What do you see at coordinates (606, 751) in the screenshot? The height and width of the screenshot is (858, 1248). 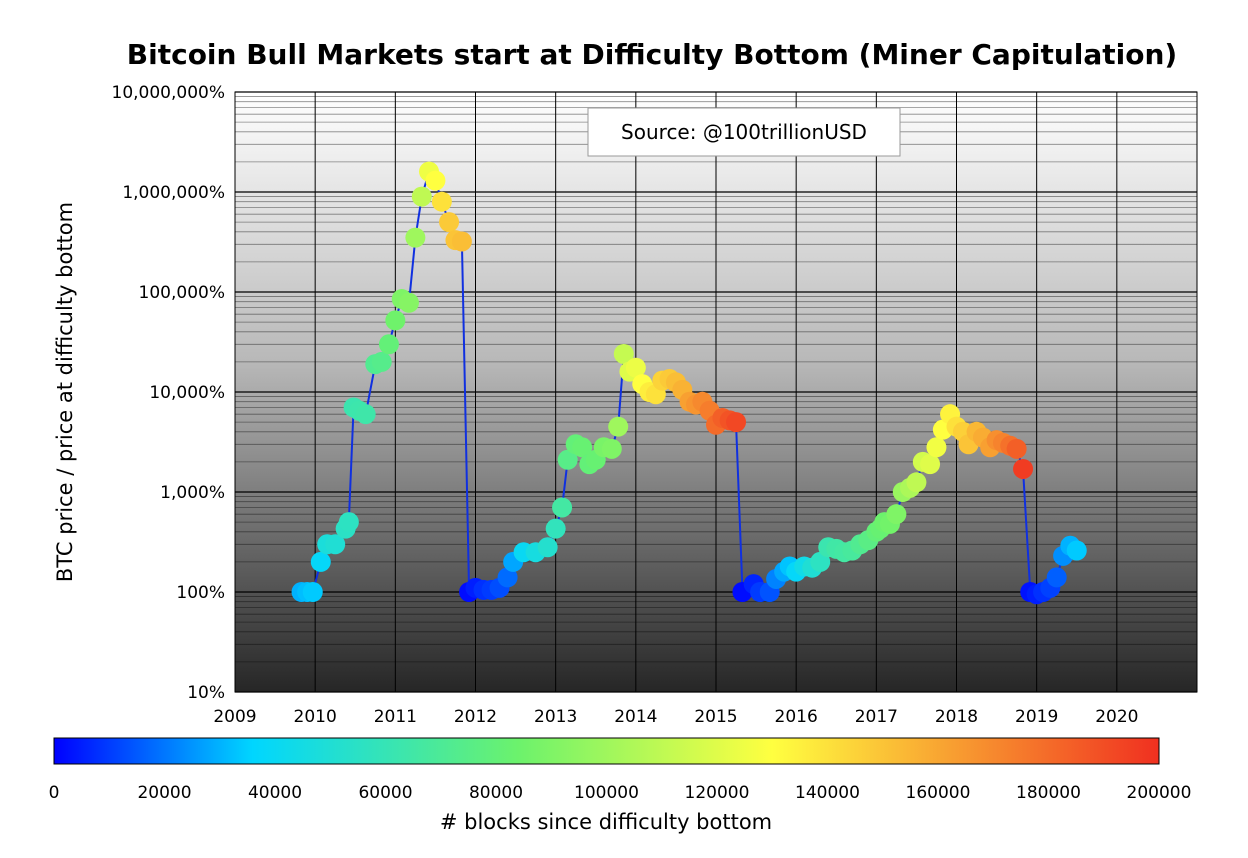 I see `colorbar` at bounding box center [606, 751].